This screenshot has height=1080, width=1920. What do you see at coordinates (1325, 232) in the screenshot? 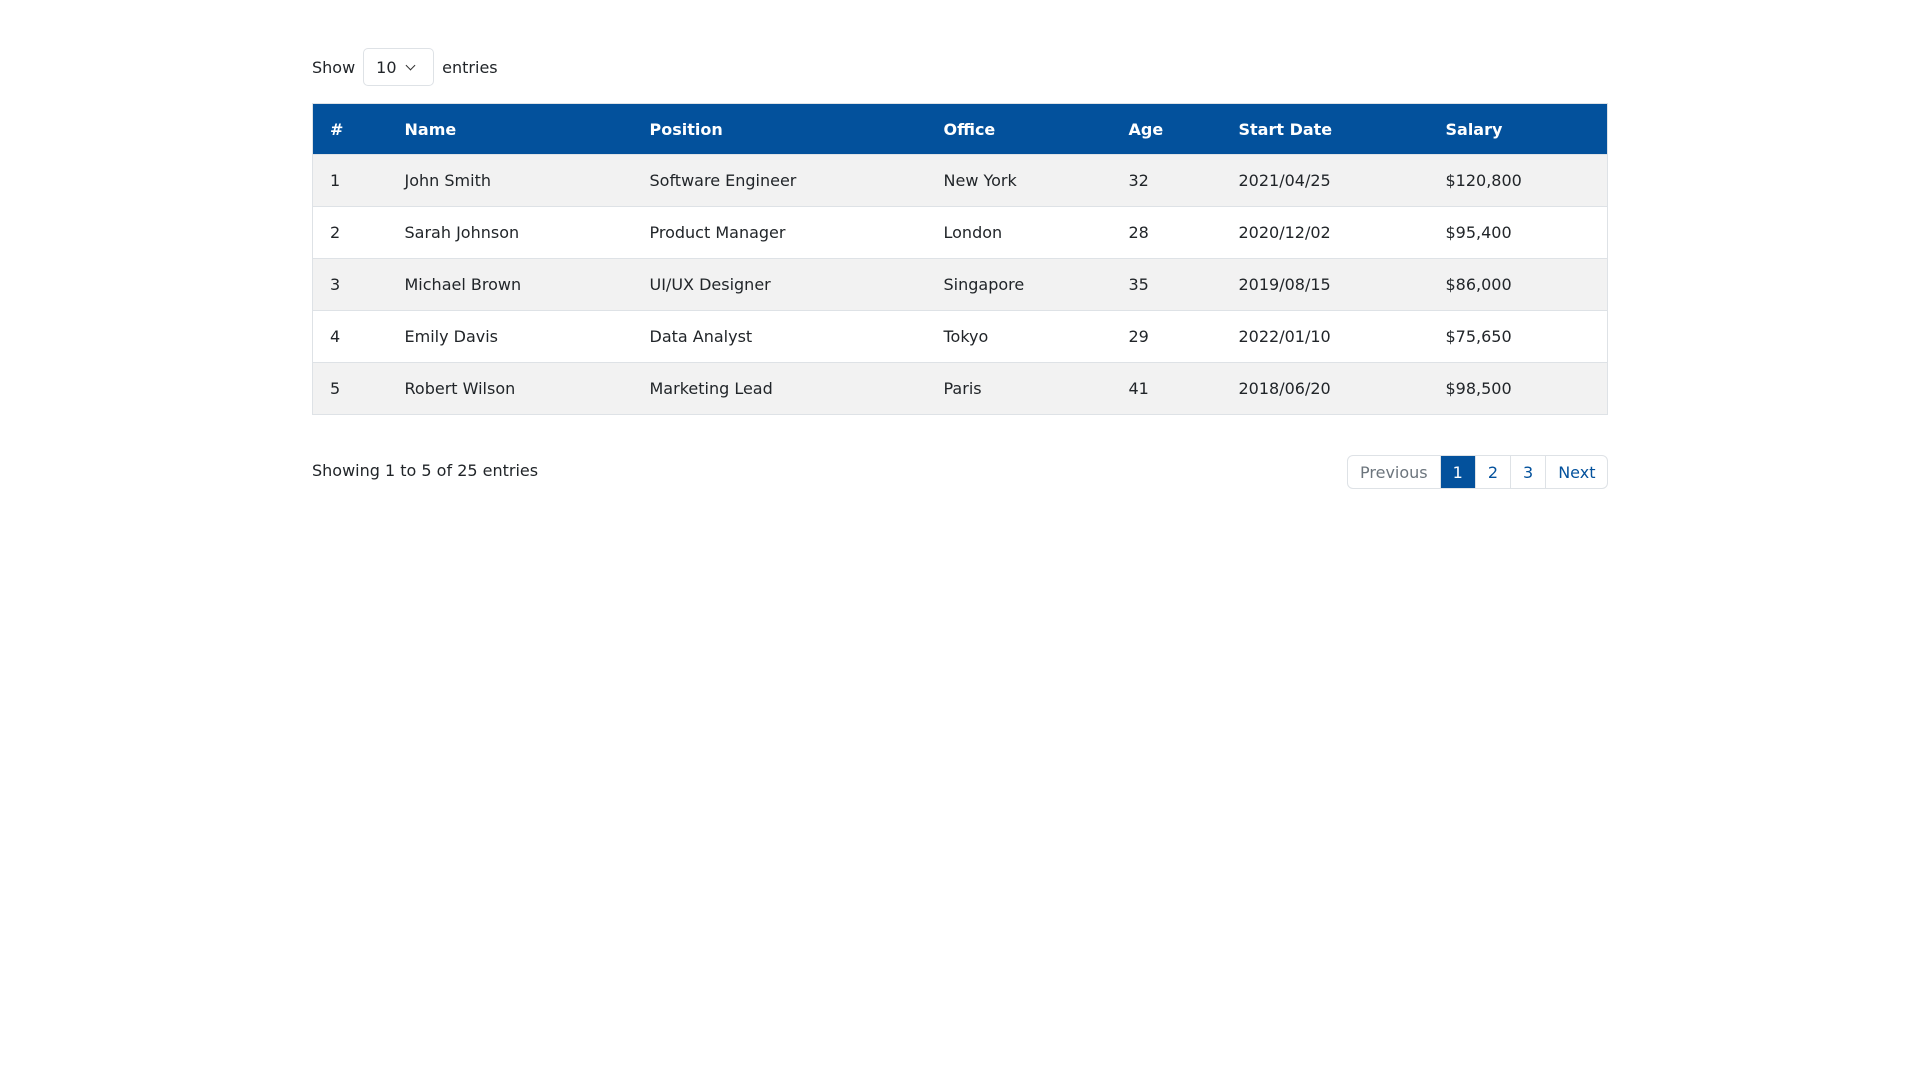
I see `table-cell: 2020/12/02` at bounding box center [1325, 232].